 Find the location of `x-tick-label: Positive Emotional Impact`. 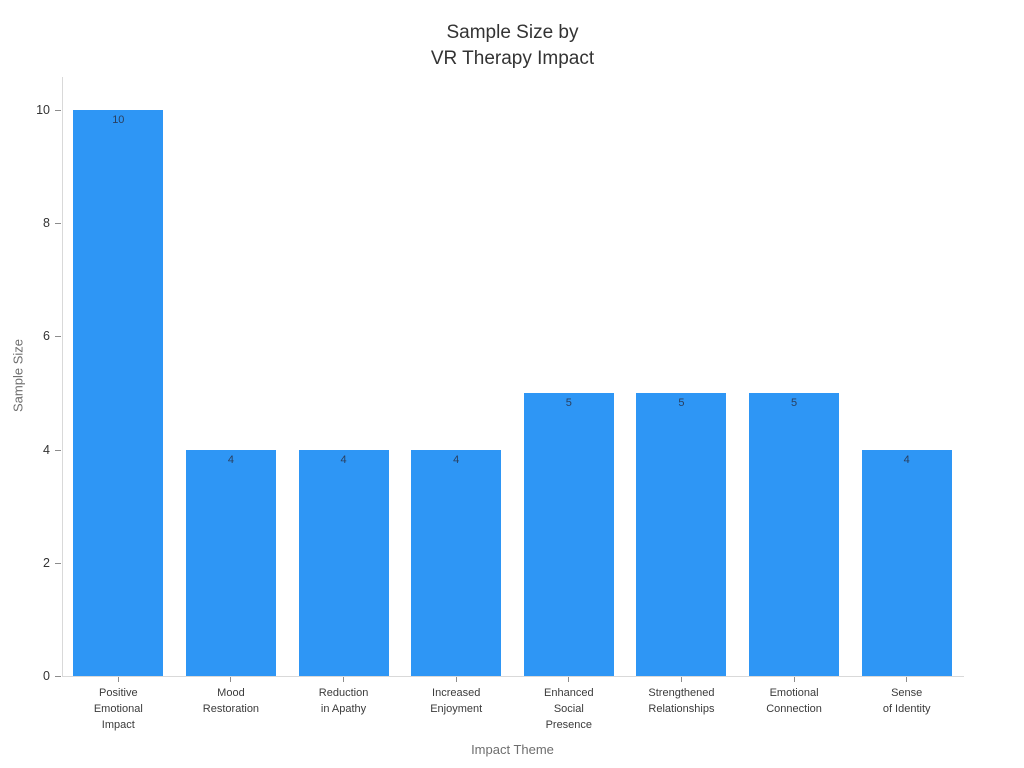

x-tick-label: Positive Emotional Impact is located at coordinates (118, 709).